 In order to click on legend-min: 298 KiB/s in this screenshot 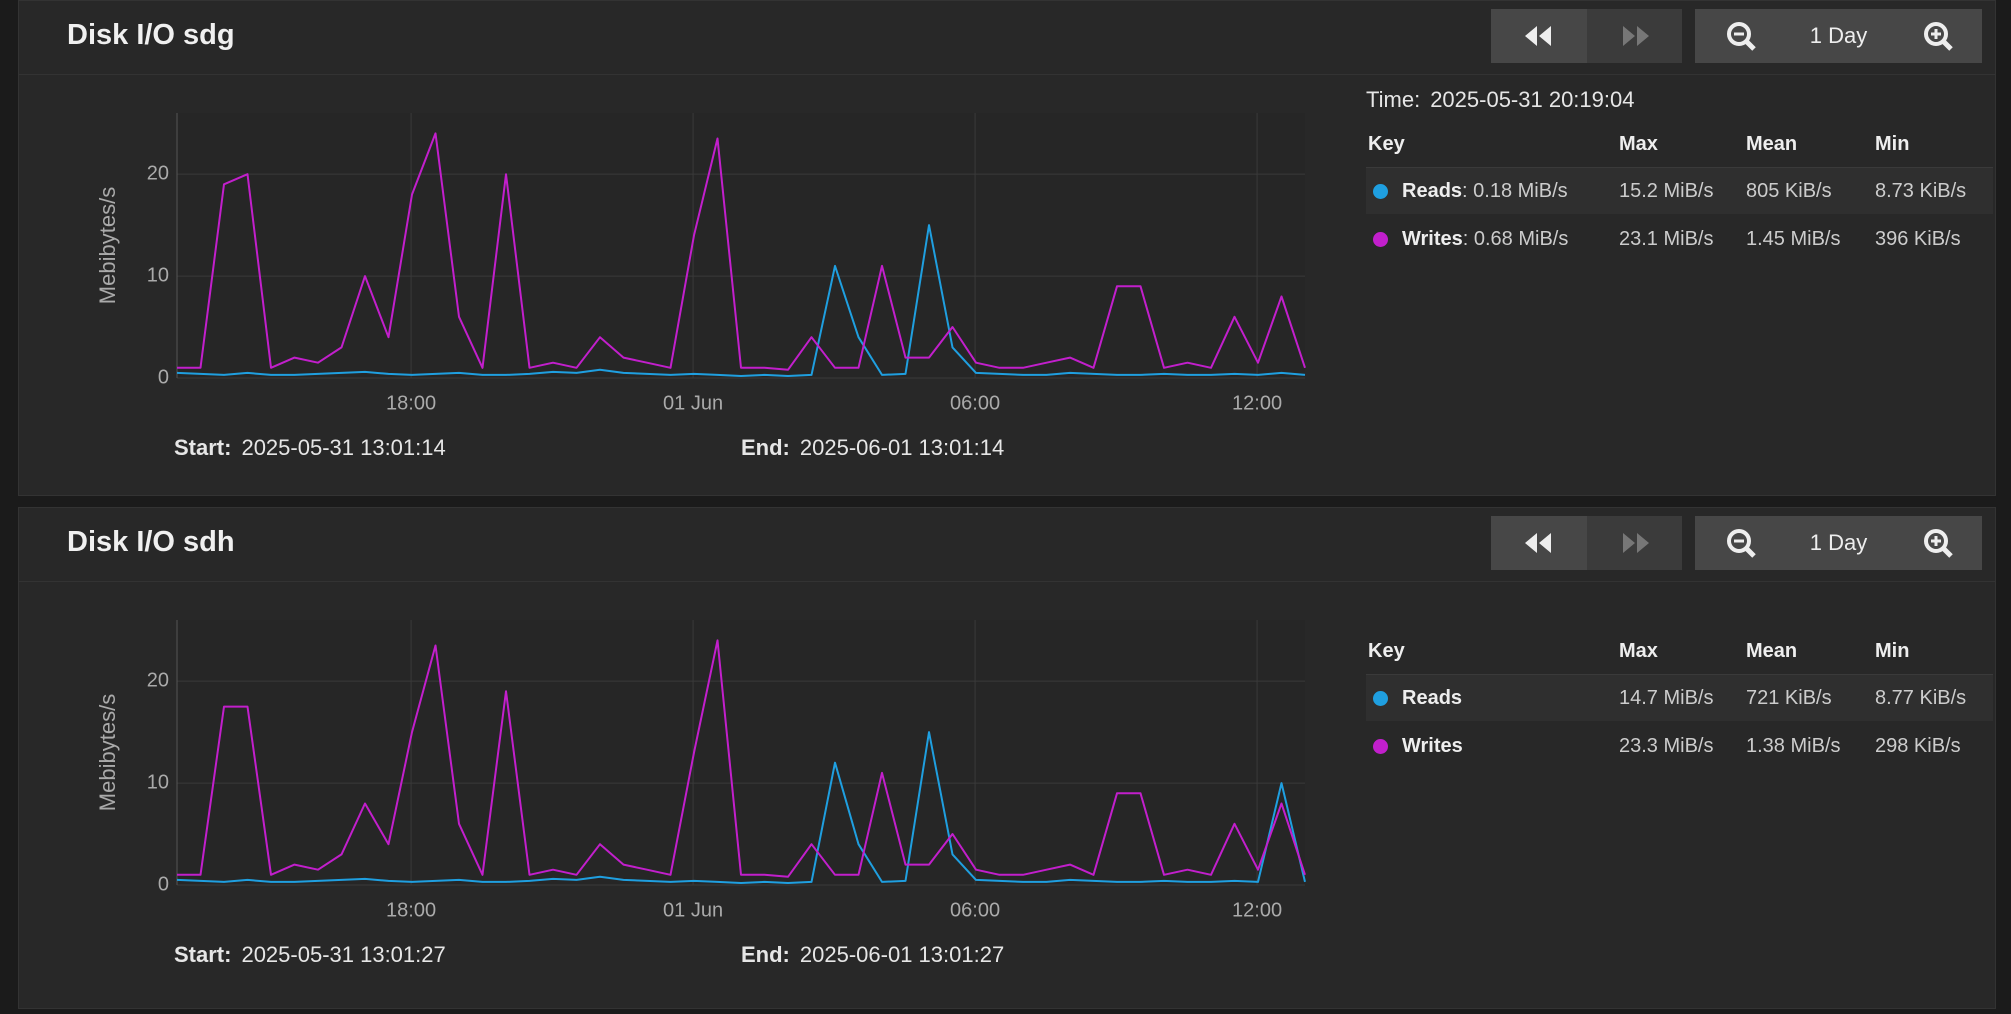, I will do `click(1918, 746)`.